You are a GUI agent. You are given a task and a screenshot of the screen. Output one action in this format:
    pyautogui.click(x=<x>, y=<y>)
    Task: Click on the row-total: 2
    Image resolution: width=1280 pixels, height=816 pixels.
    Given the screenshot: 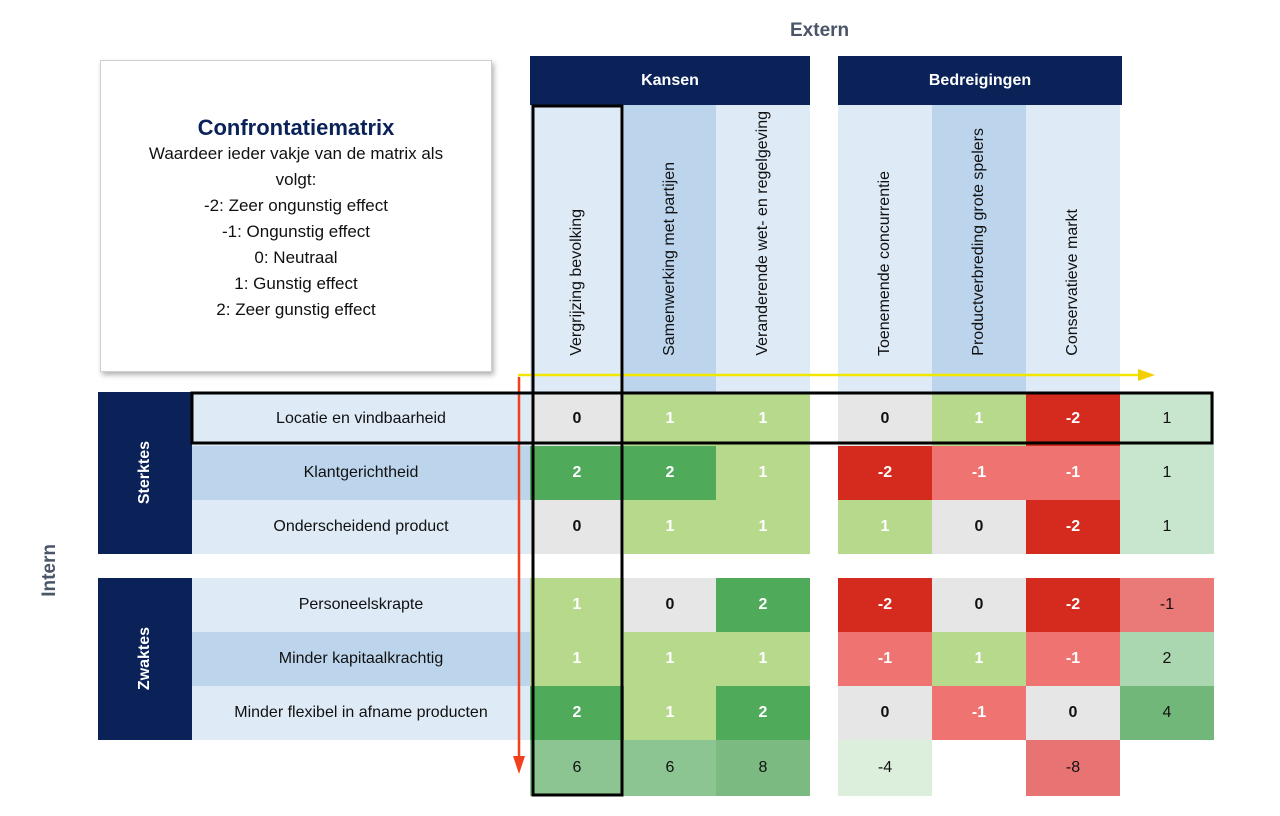 What is the action you would take?
    pyautogui.click(x=1167, y=659)
    